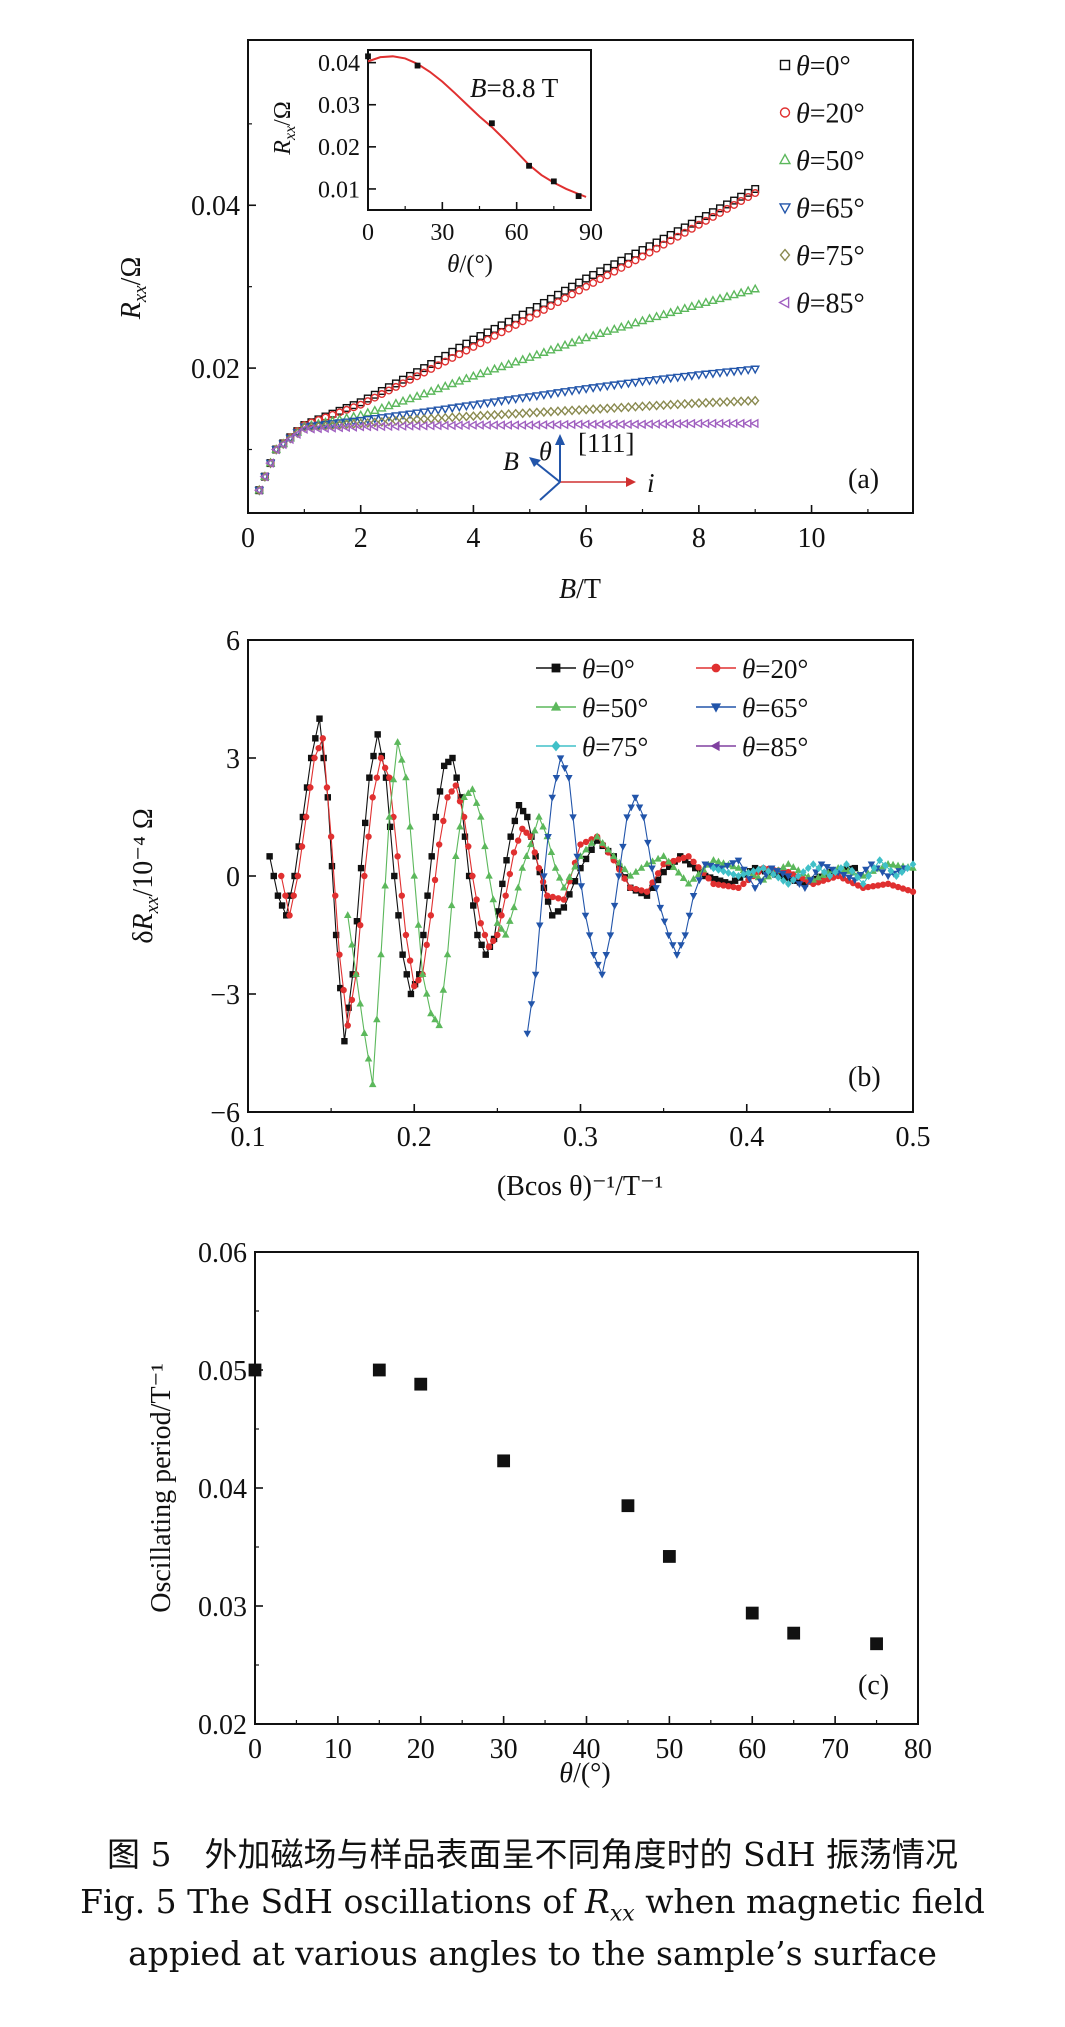 The image size is (1065, 2027). Describe the element at coordinates (913, 1137) in the screenshot. I see `x-tick-label: 0.5` at that location.